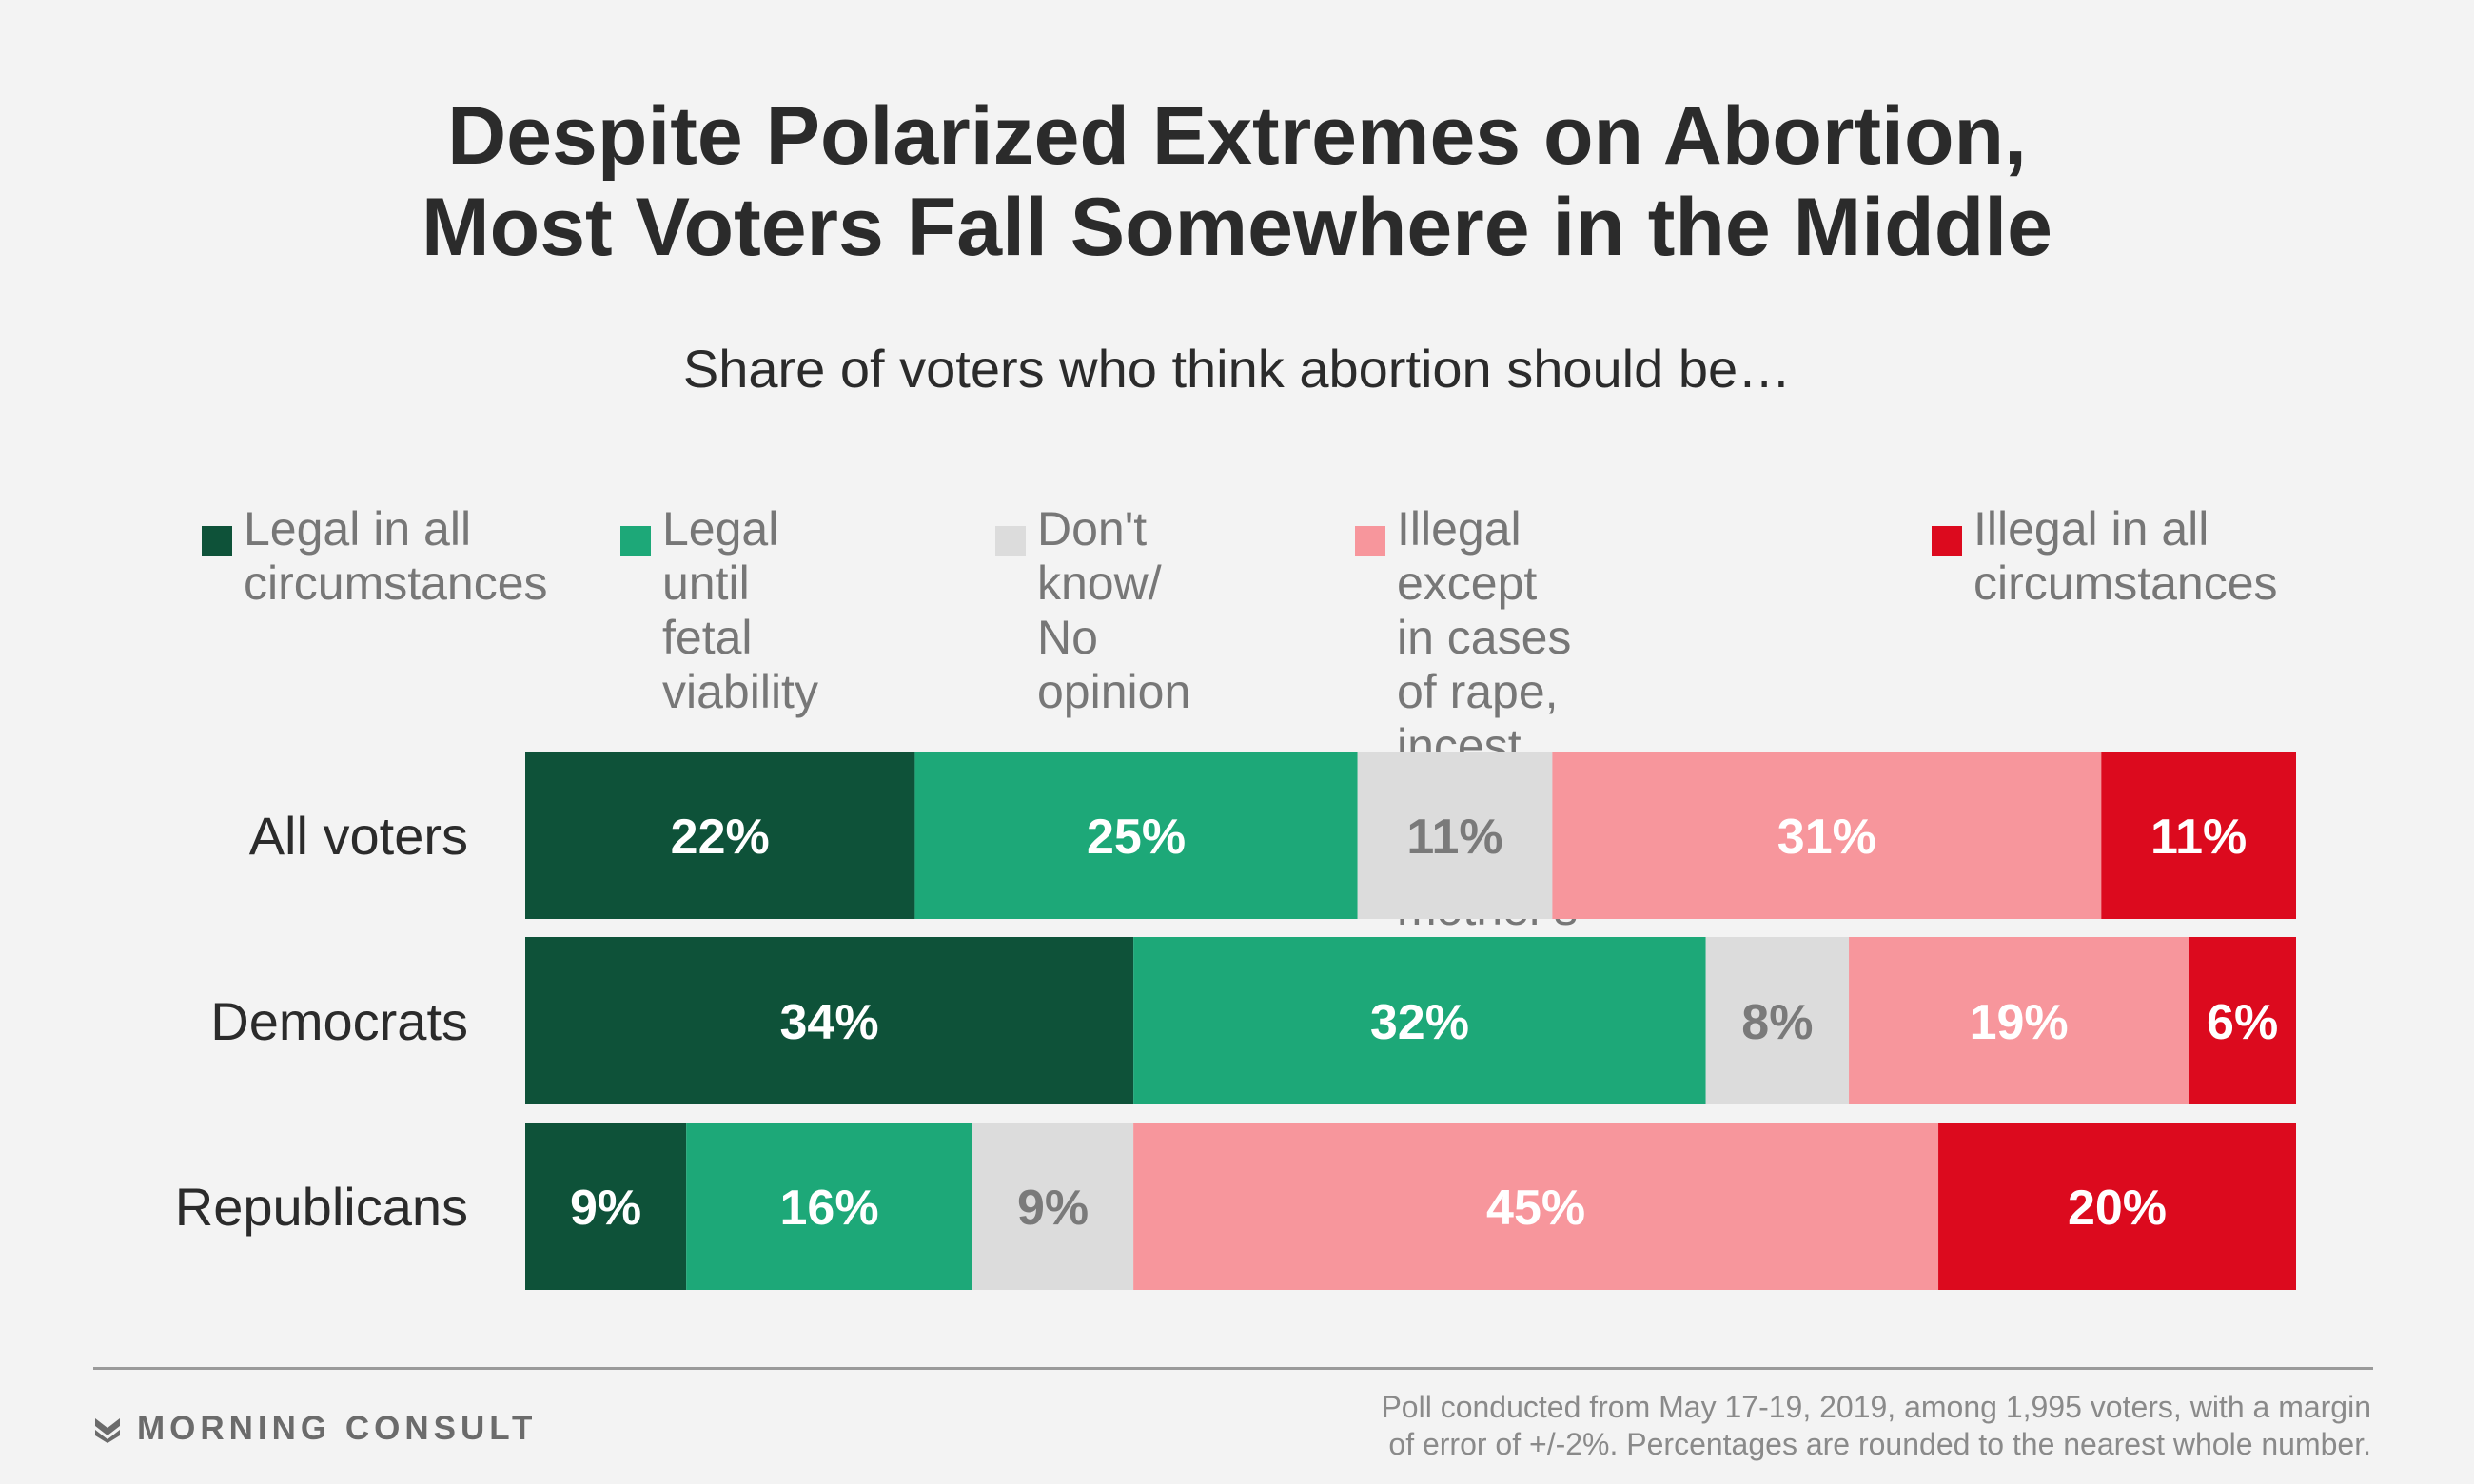 This screenshot has height=1484, width=2474. What do you see at coordinates (1237, 227) in the screenshot?
I see `title-line-2: Most Voters Fall Somewhere in the Middle` at bounding box center [1237, 227].